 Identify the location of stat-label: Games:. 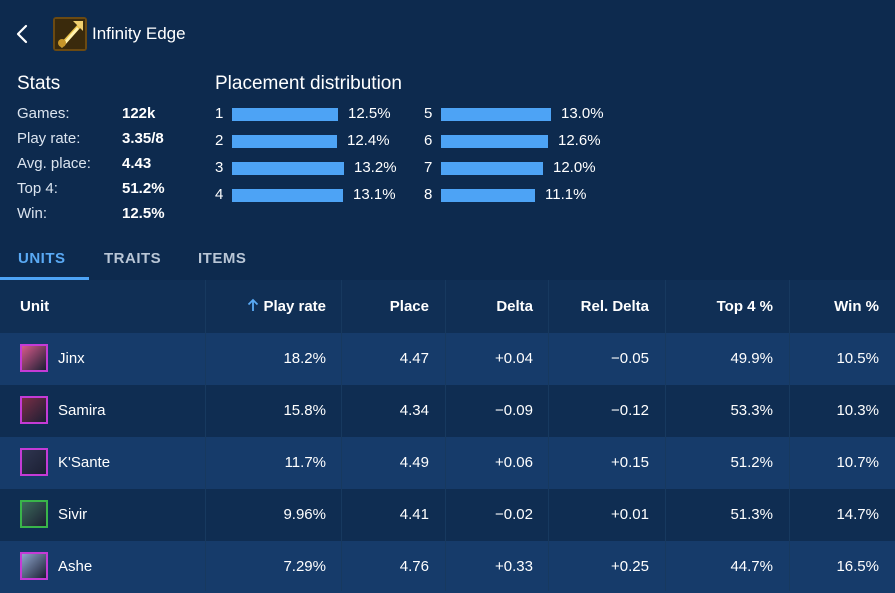
(43, 113).